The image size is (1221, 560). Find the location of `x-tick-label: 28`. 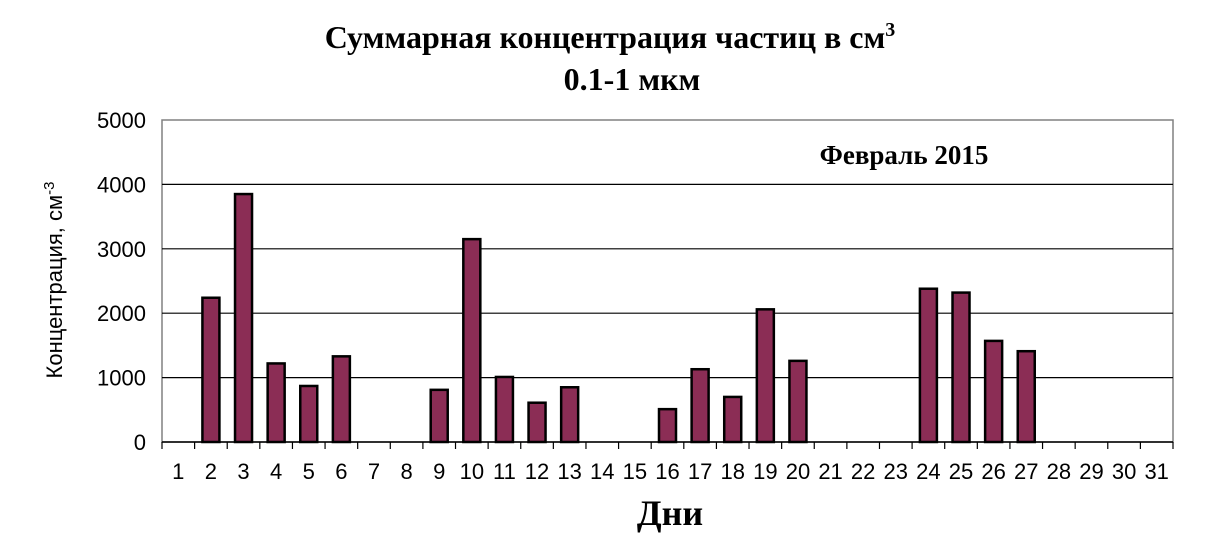

x-tick-label: 28 is located at coordinates (1059, 471).